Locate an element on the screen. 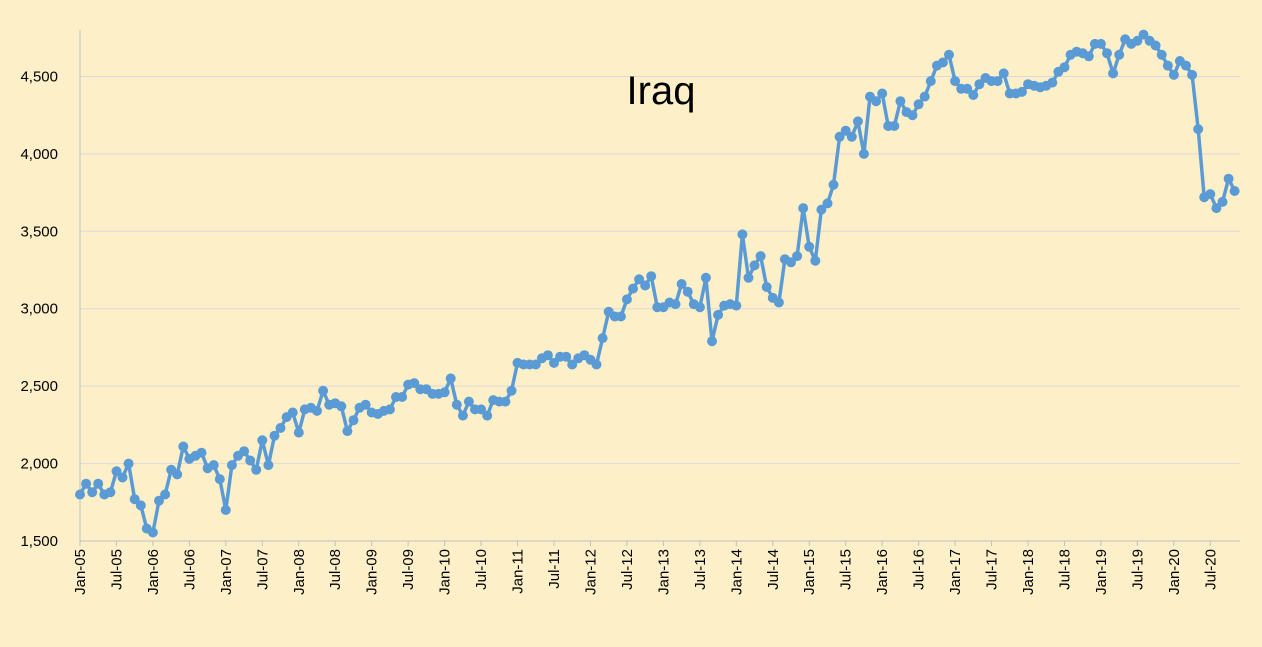  x-tick-label: Jul-11 is located at coordinates (554, 569).